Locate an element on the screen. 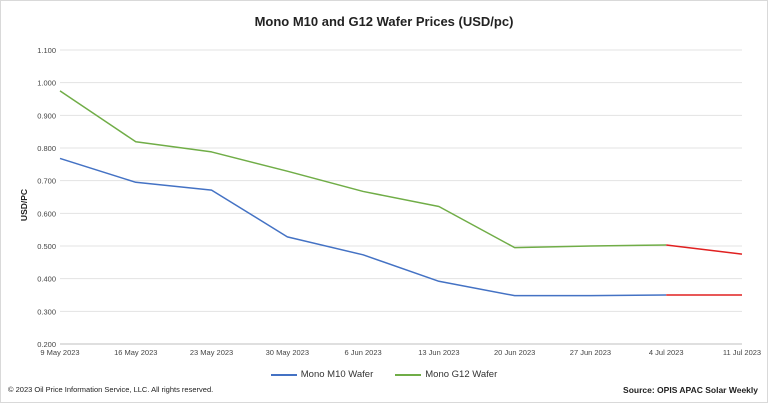 Image resolution: width=768 pixels, height=403 pixels. x-tick-label: 30 May 2023 is located at coordinates (287, 352).